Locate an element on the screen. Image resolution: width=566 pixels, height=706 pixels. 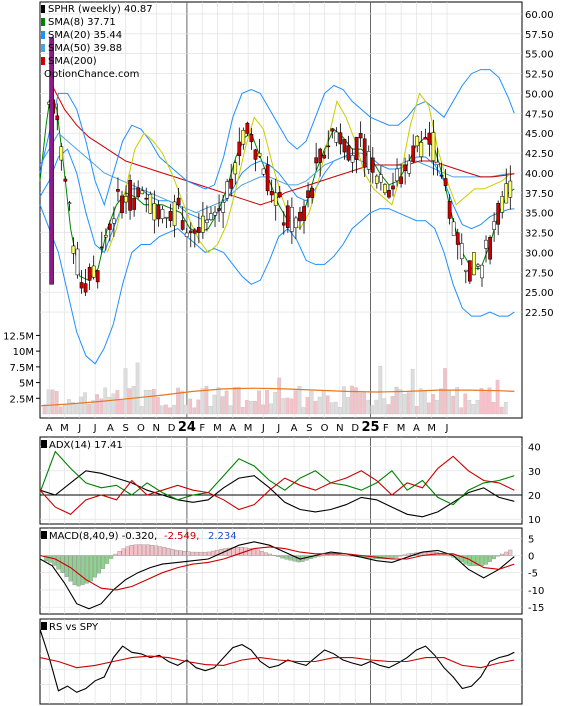
legend-entry: SMA(20) 35.44 is located at coordinates (85, 35).